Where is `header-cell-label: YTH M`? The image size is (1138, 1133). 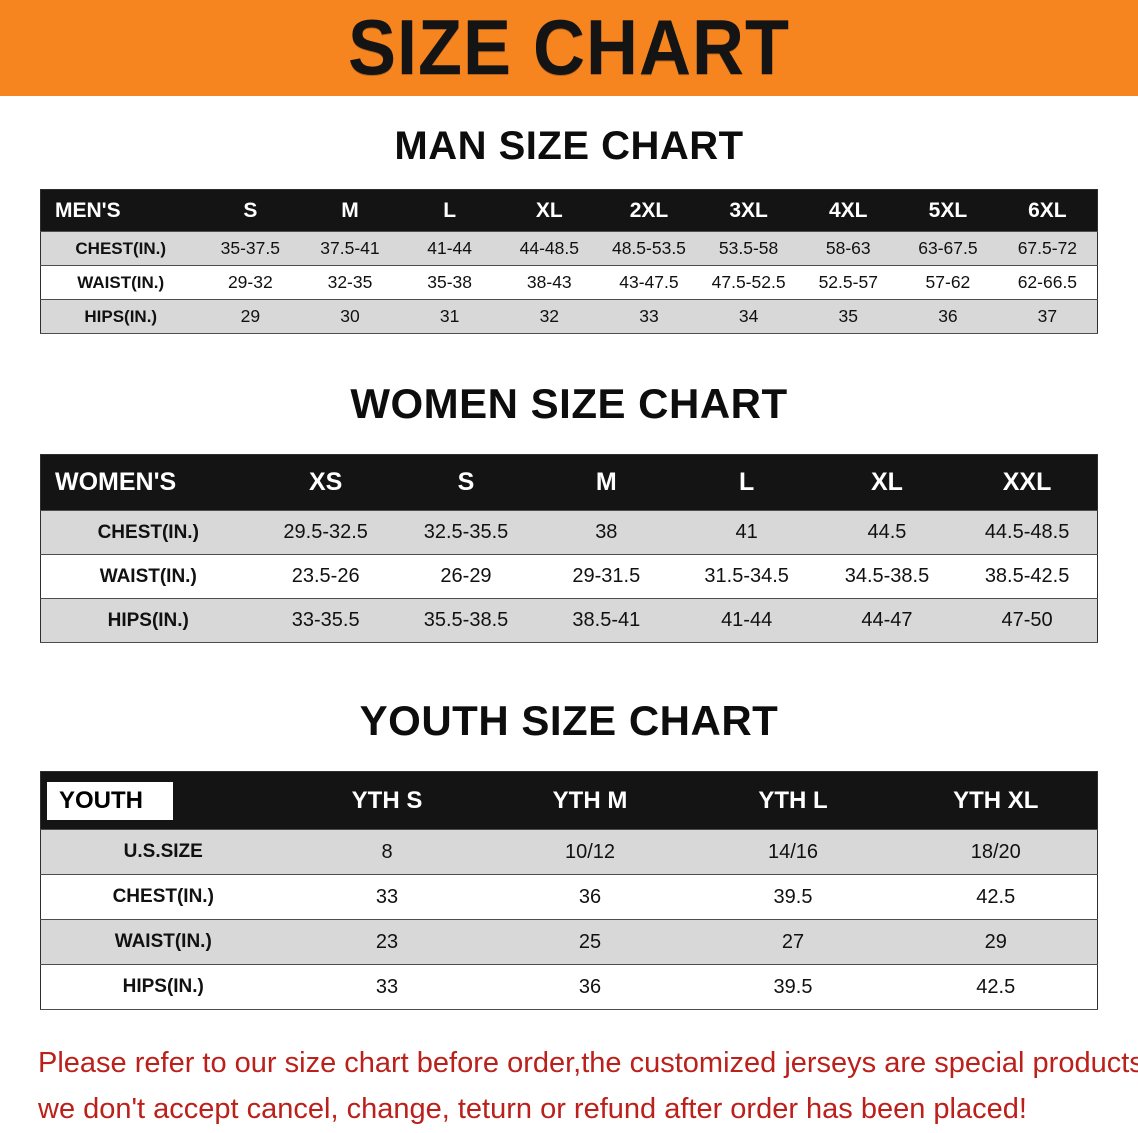
header-cell-label: YTH M is located at coordinates (590, 800).